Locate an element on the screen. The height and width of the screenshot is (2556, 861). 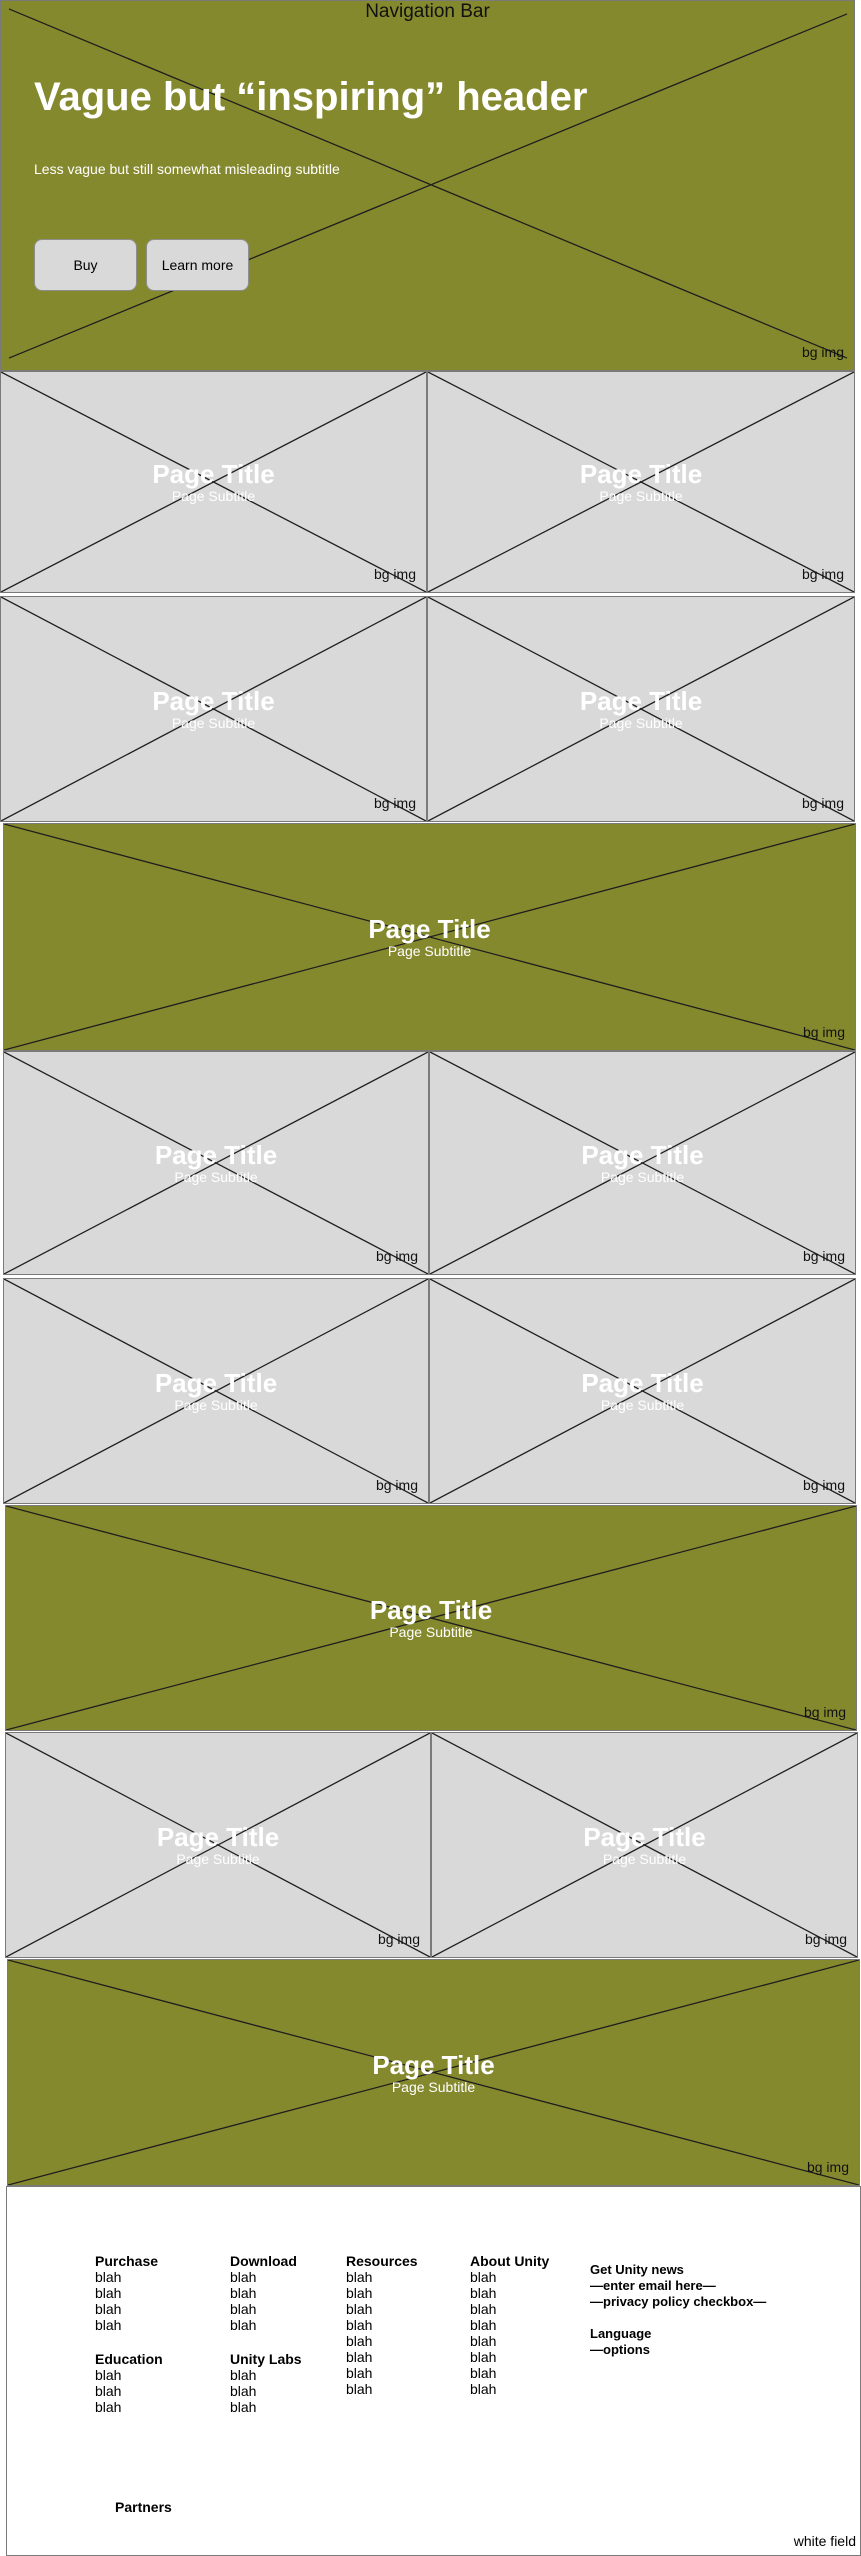
footer-column-unity-labs: Unity Labs blah blah blah is located at coordinates (266, 2383).